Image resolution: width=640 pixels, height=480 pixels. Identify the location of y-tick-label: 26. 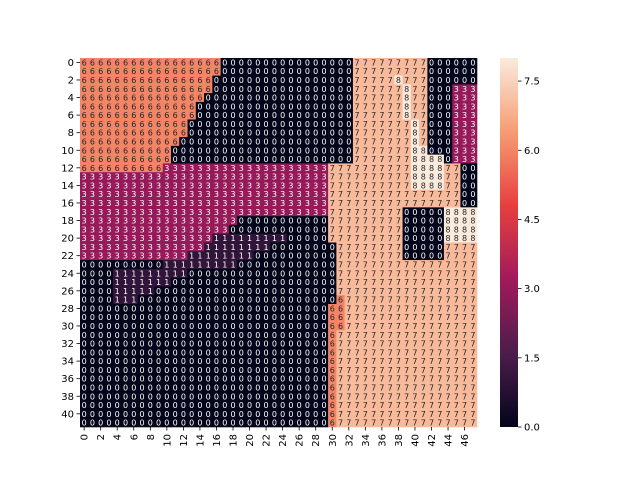
(67, 291).